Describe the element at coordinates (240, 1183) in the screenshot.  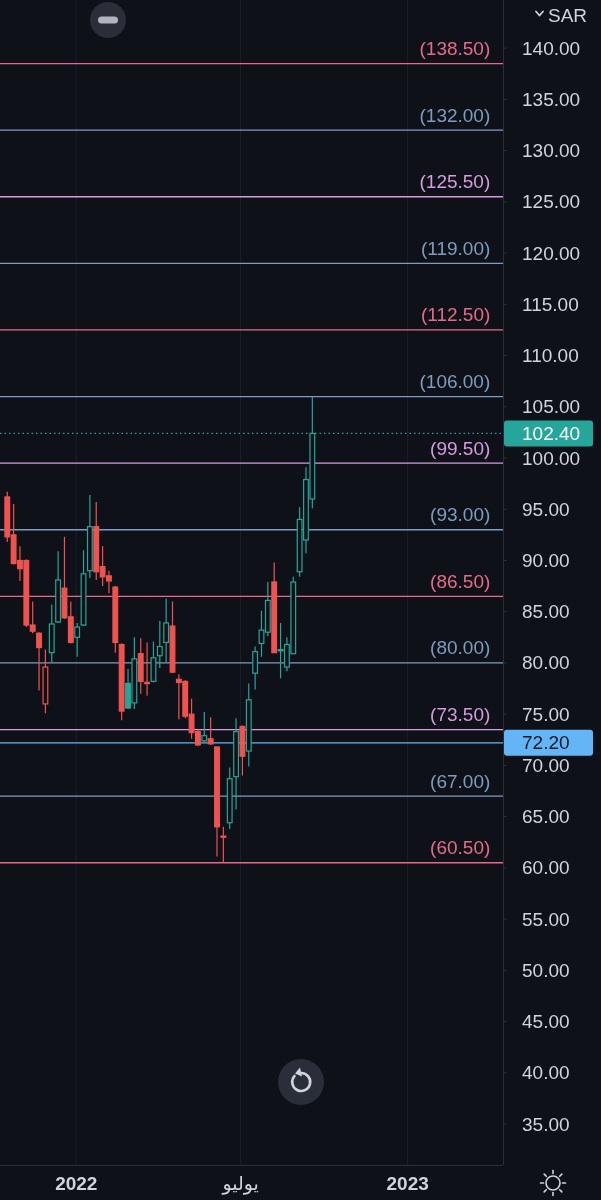
I see `x-tick-label: يوليو` at that location.